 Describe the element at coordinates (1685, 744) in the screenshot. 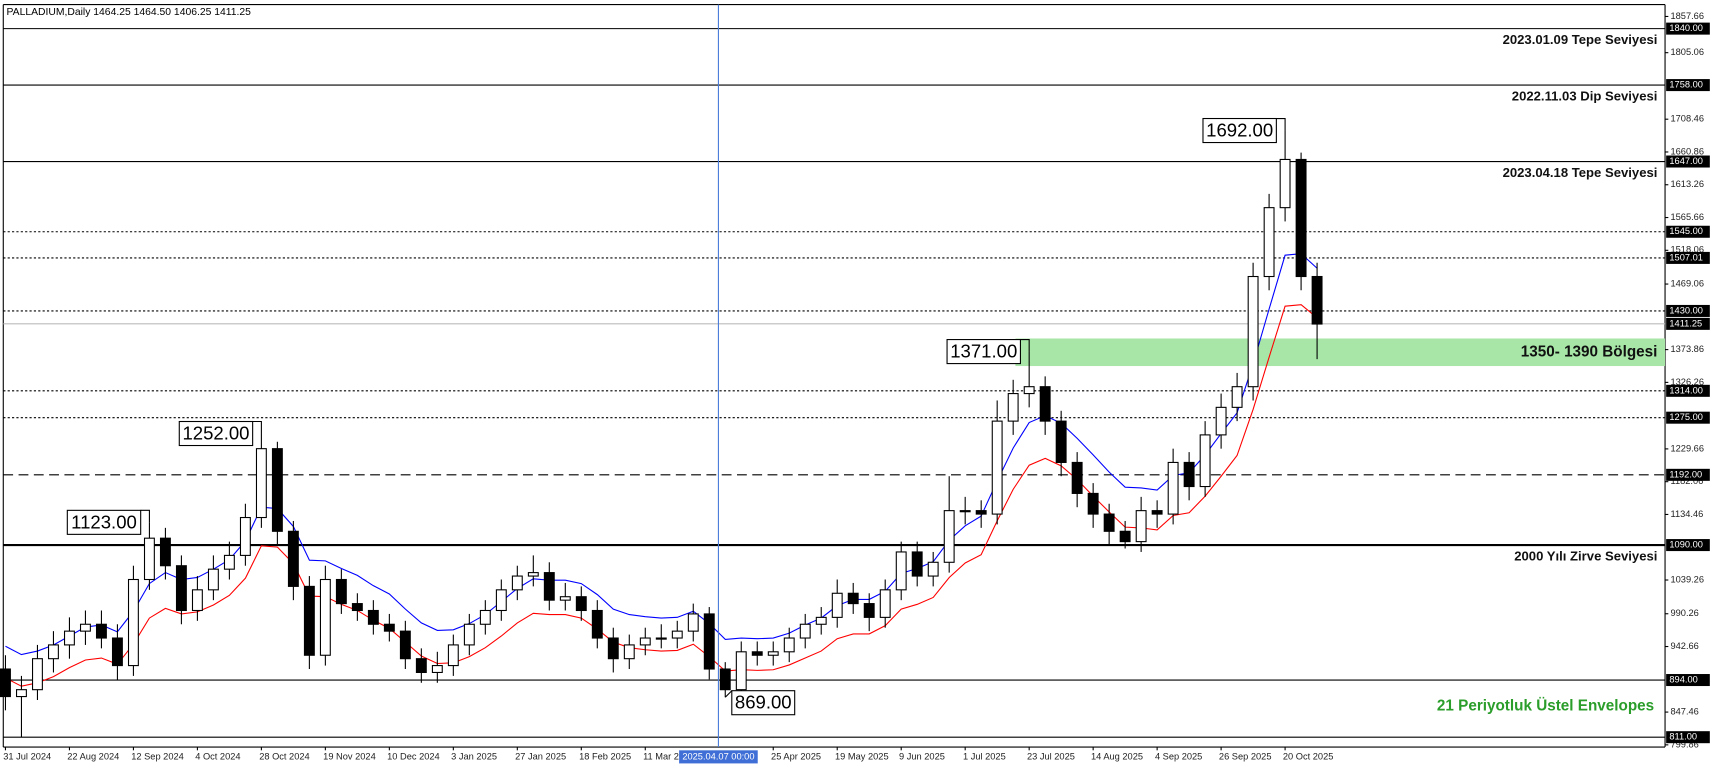

I see `y-tick-label: 799.86` at that location.